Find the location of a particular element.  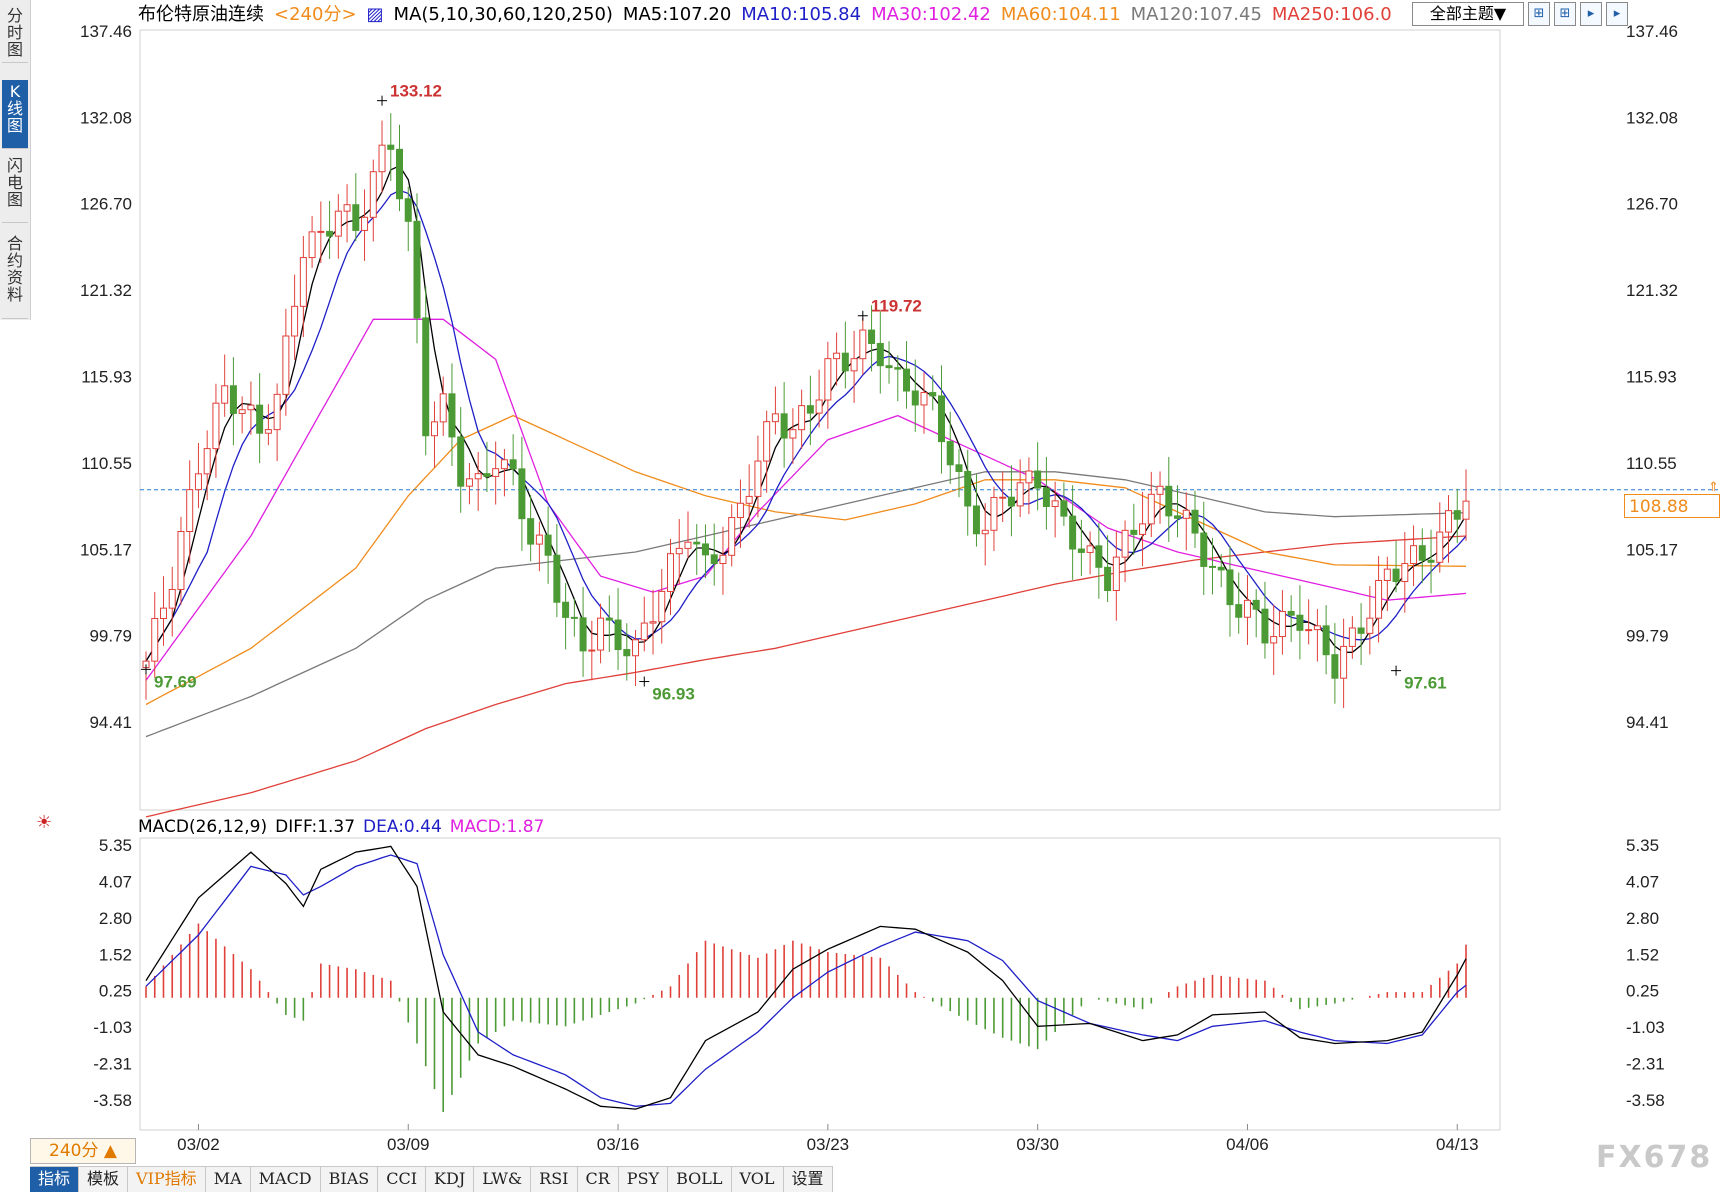

annotation-high: 119.72 is located at coordinates (889, 309).